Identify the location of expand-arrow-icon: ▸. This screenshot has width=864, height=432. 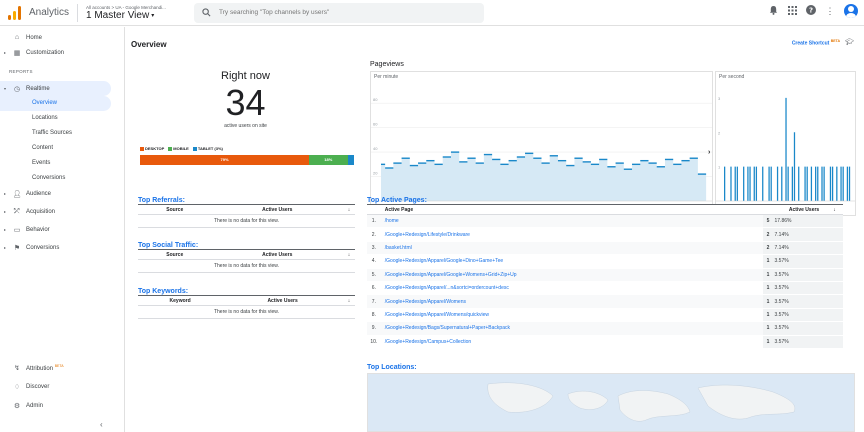
(5, 229).